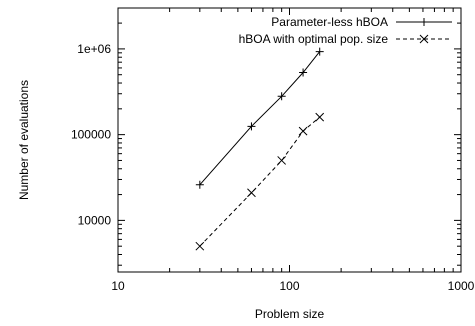 This screenshot has width=475, height=326. What do you see at coordinates (91, 135) in the screenshot?
I see `y-tick-label: 100000` at bounding box center [91, 135].